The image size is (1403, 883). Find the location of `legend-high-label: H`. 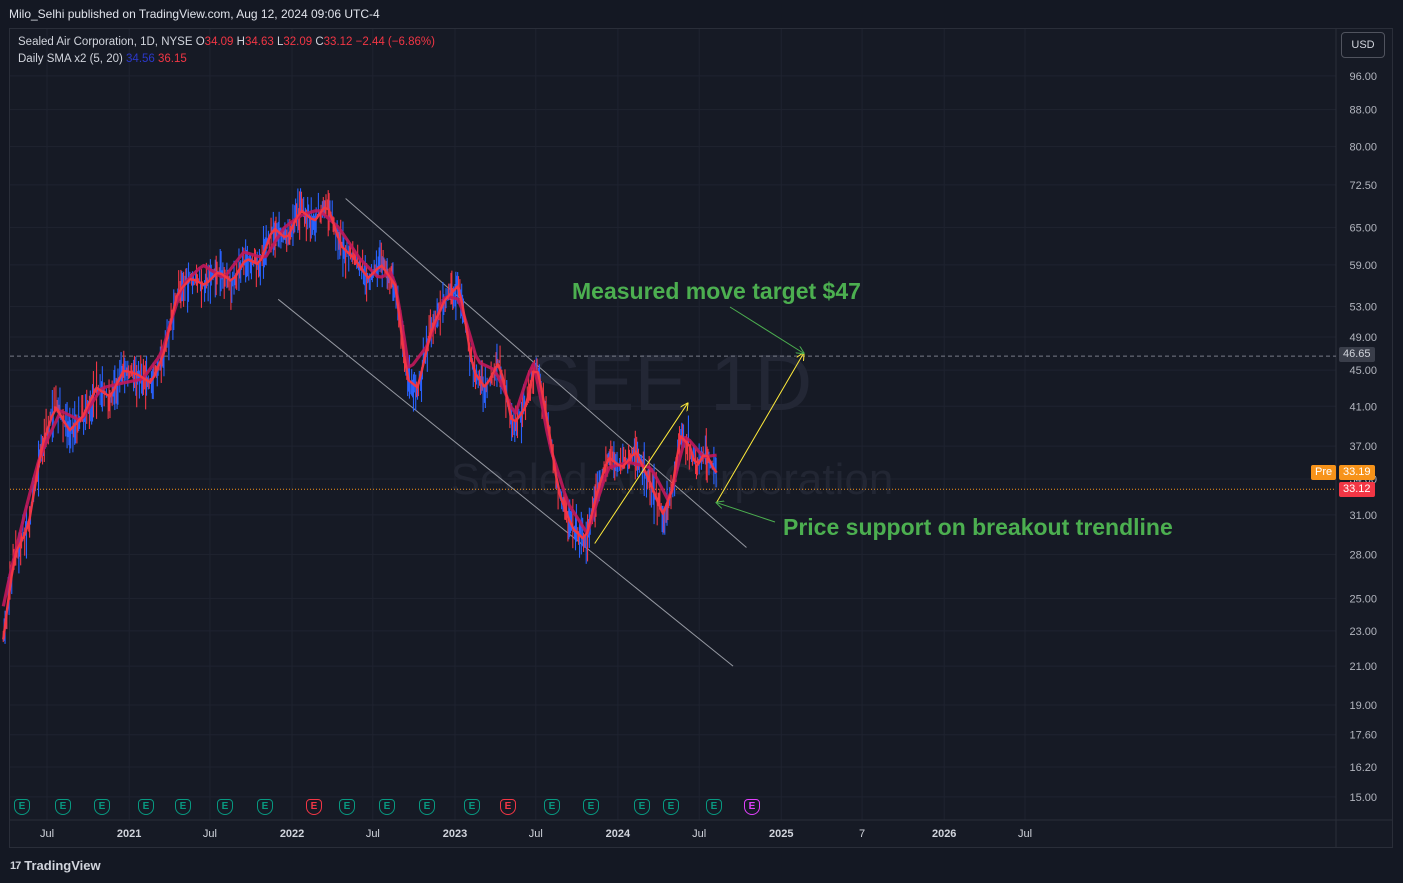

legend-high-label: H is located at coordinates (240, 42).